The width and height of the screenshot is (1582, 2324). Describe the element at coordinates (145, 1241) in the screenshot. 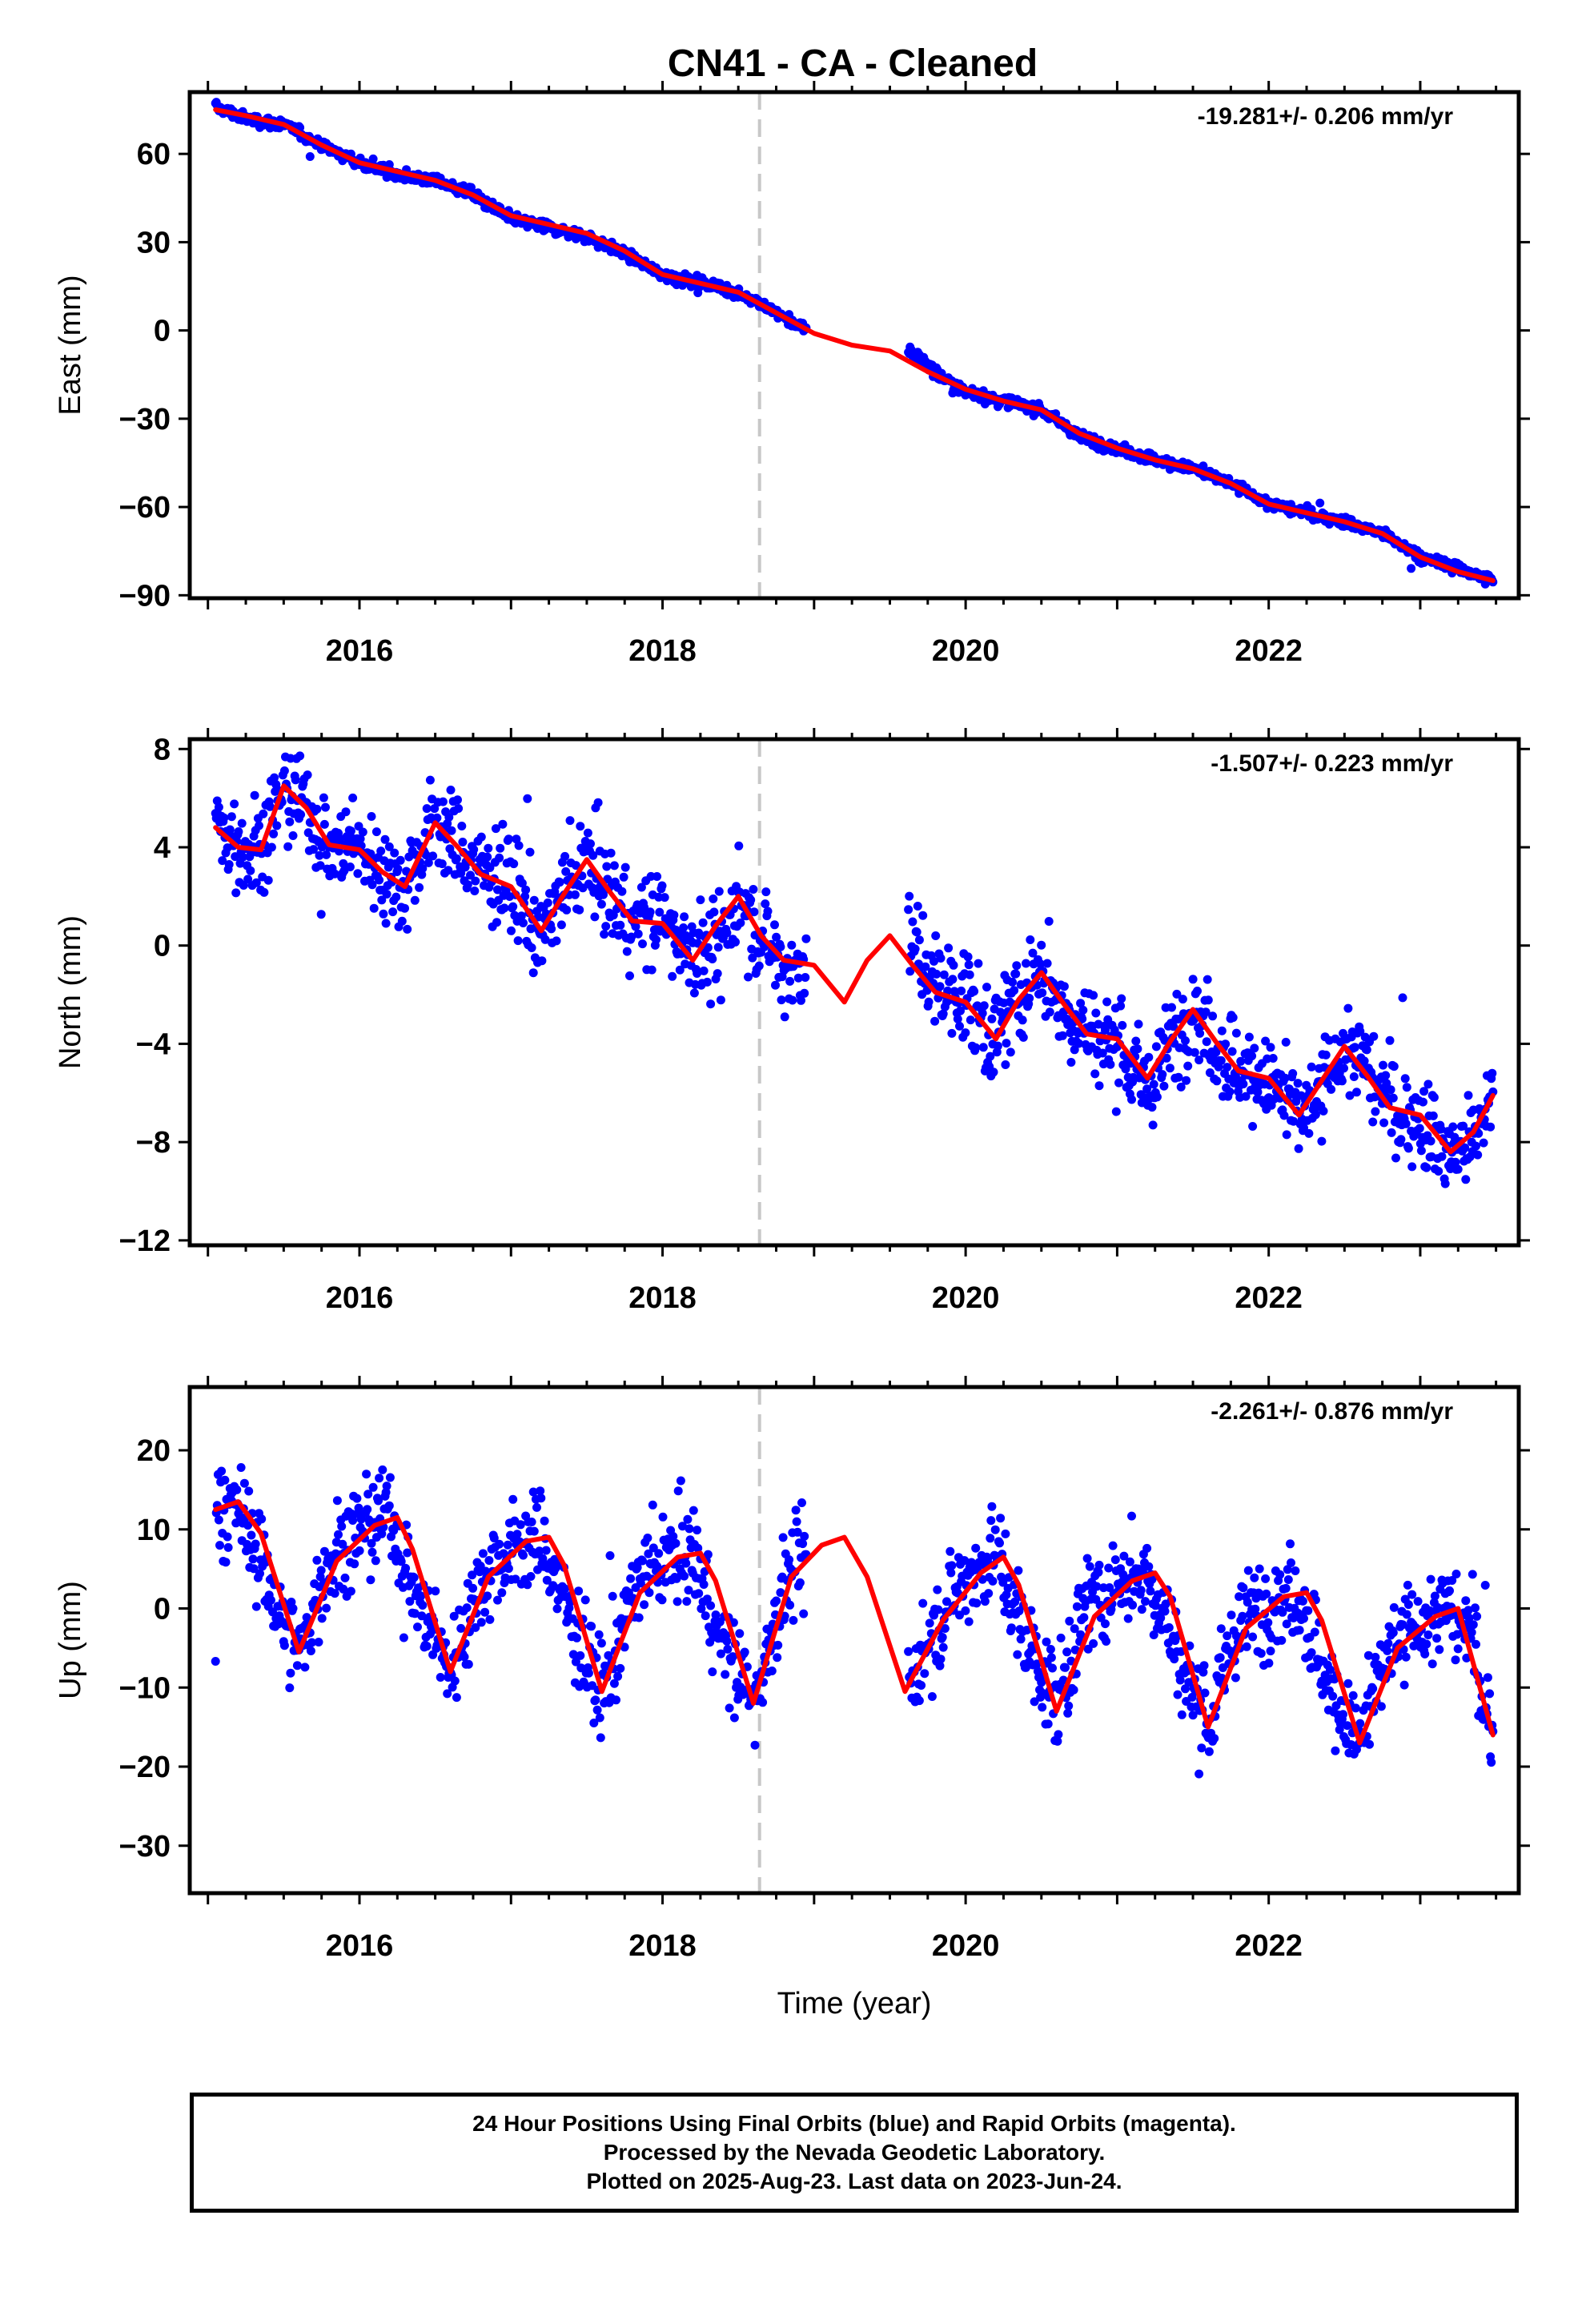

I see `y-tick-label: −12` at that location.